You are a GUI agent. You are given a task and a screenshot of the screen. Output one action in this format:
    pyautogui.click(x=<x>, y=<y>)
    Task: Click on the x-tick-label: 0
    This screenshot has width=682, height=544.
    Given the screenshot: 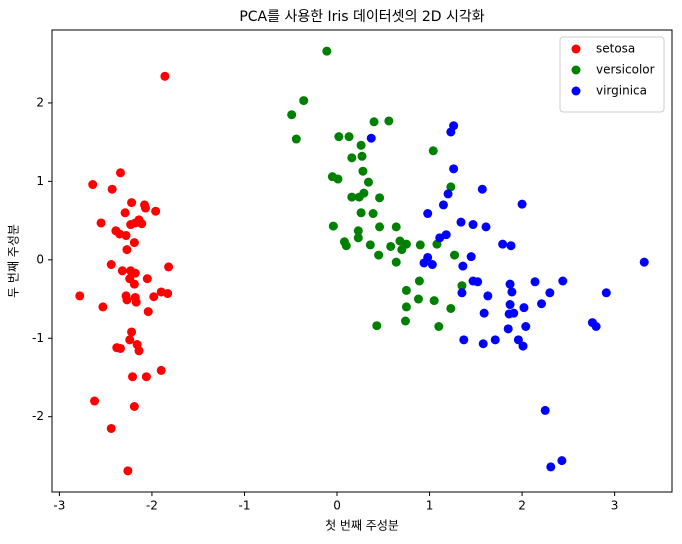 What is the action you would take?
    pyautogui.click(x=337, y=506)
    